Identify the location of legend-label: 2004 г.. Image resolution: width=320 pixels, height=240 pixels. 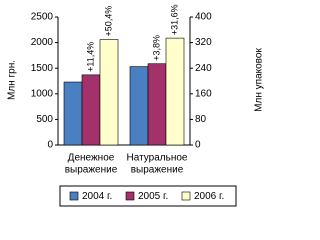
(97, 196).